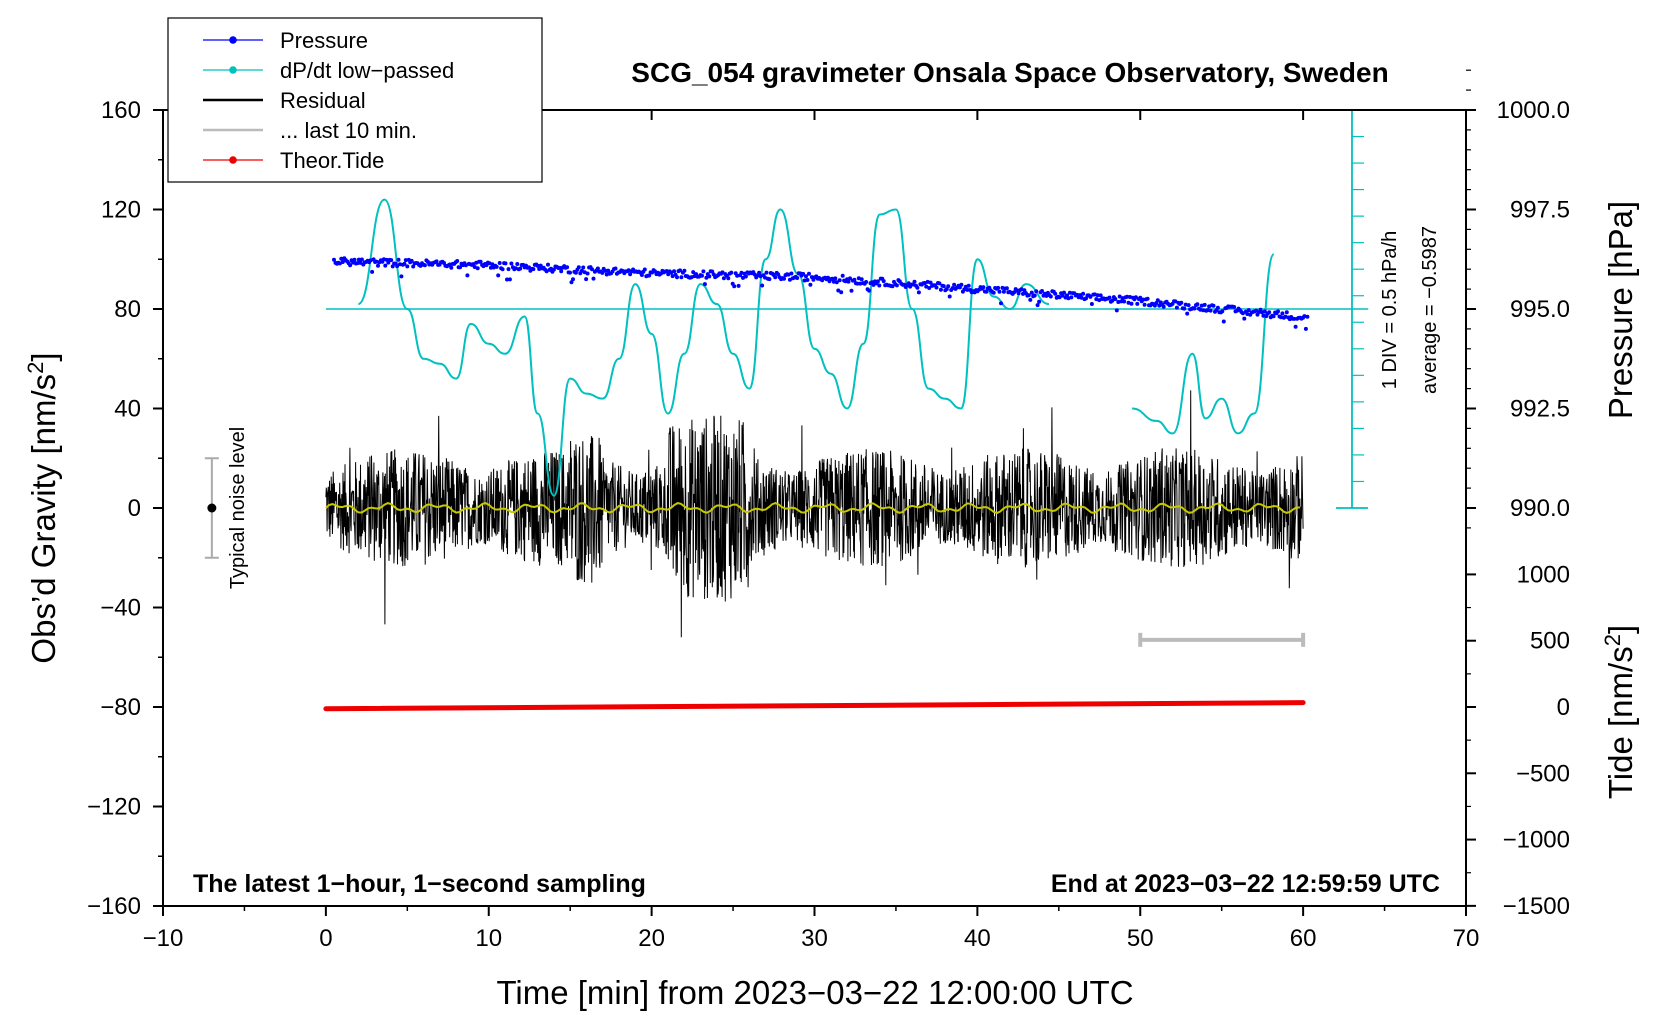 The height and width of the screenshot is (1020, 1660). Describe the element at coordinates (755, 552) in the screenshot. I see `annotations` at that location.